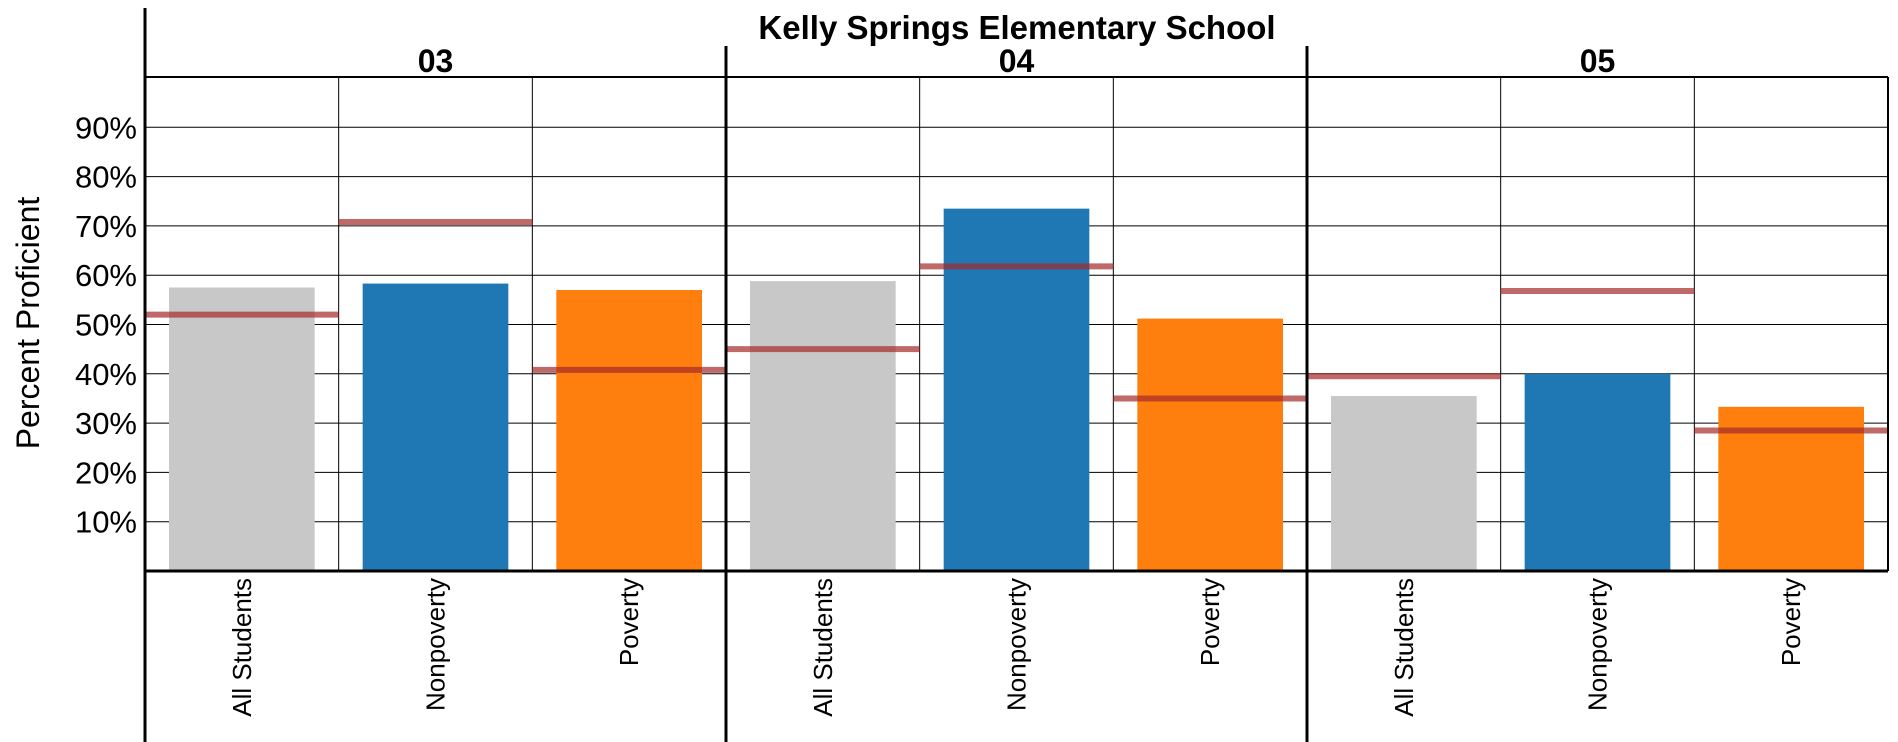 The image size is (1898, 742). Describe the element at coordinates (1210, 444) in the screenshot. I see `bar-04-poverty` at that location.